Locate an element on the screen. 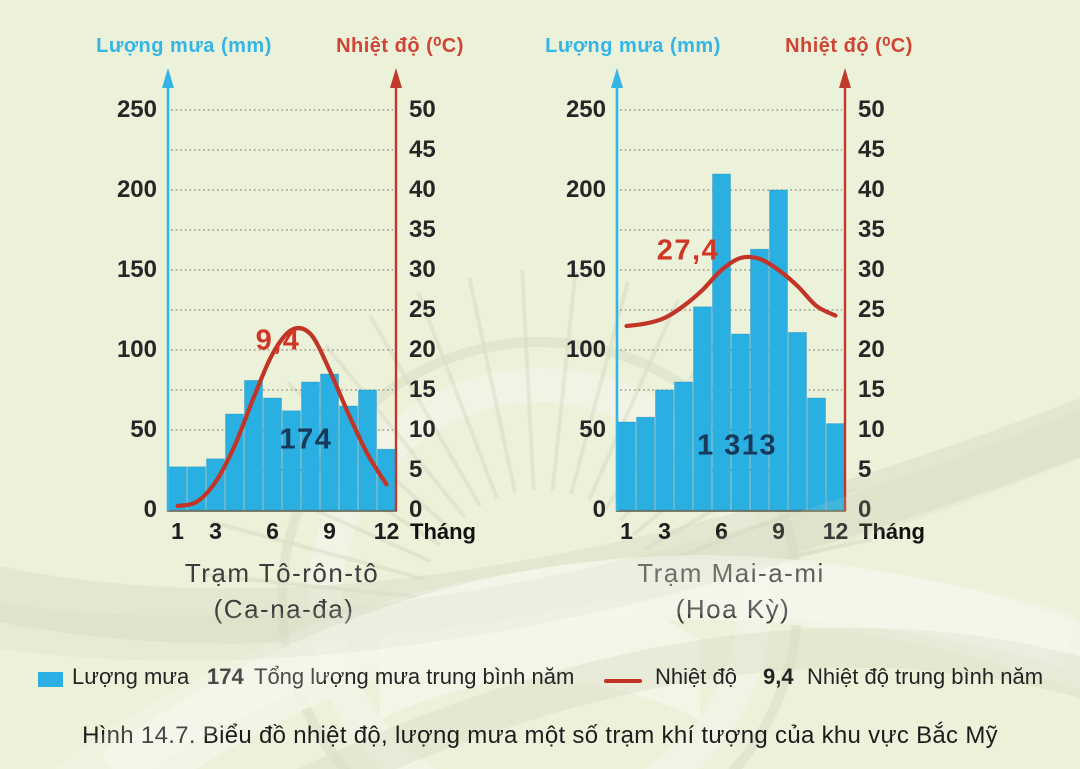 The image size is (1080, 769). legend-temp-value: 9,4 is located at coordinates (778, 676).